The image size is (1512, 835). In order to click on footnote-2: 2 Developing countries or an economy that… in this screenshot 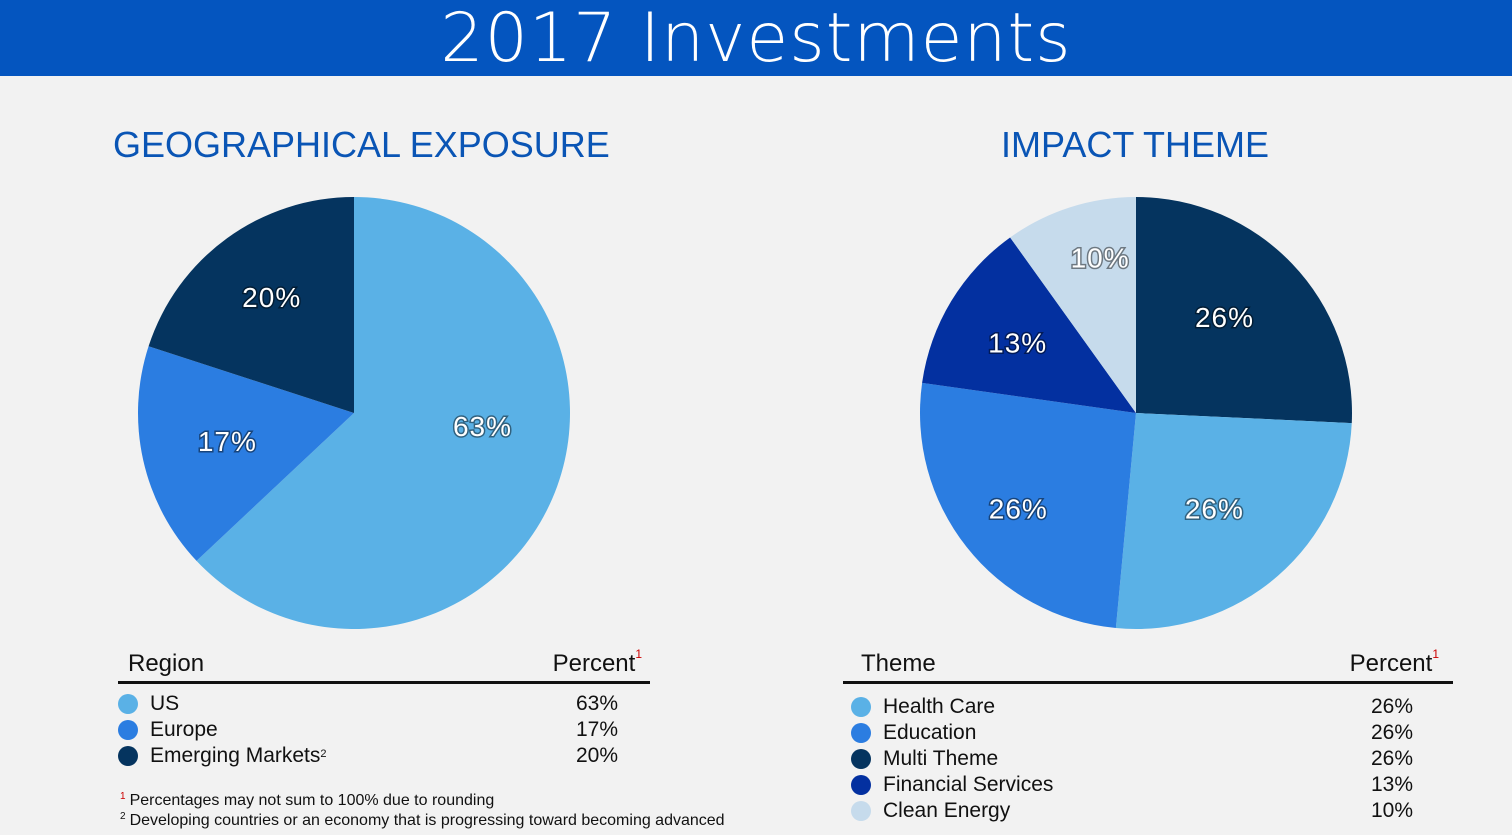, I will do `click(422, 820)`.